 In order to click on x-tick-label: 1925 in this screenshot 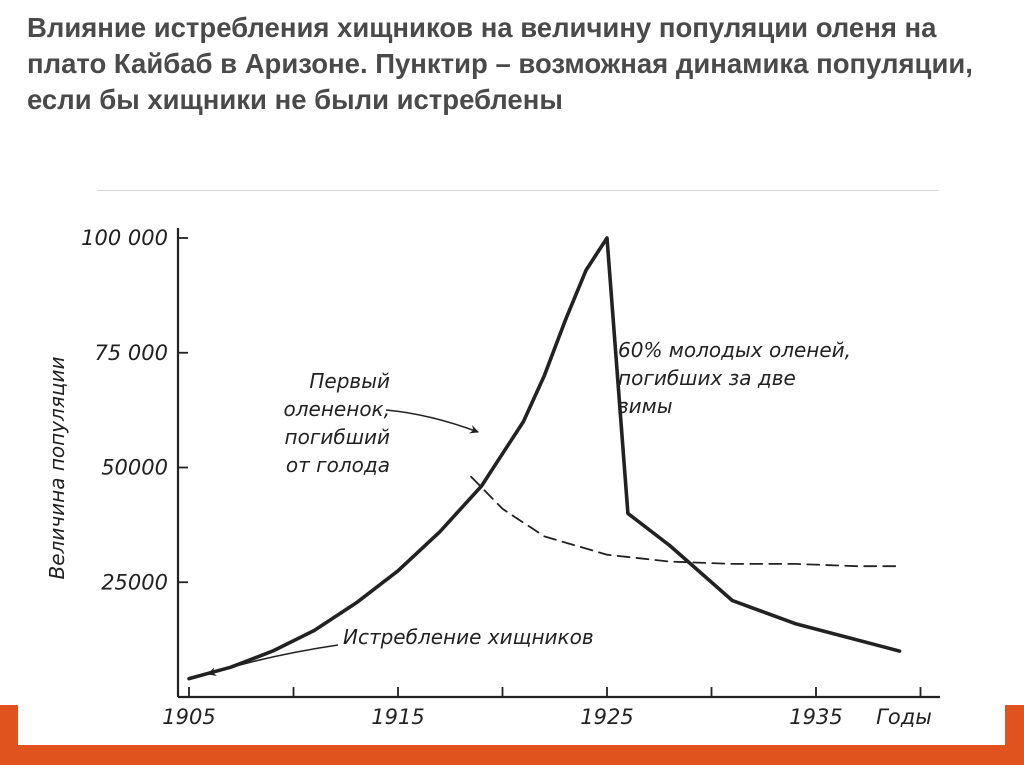, I will do `click(606, 717)`.